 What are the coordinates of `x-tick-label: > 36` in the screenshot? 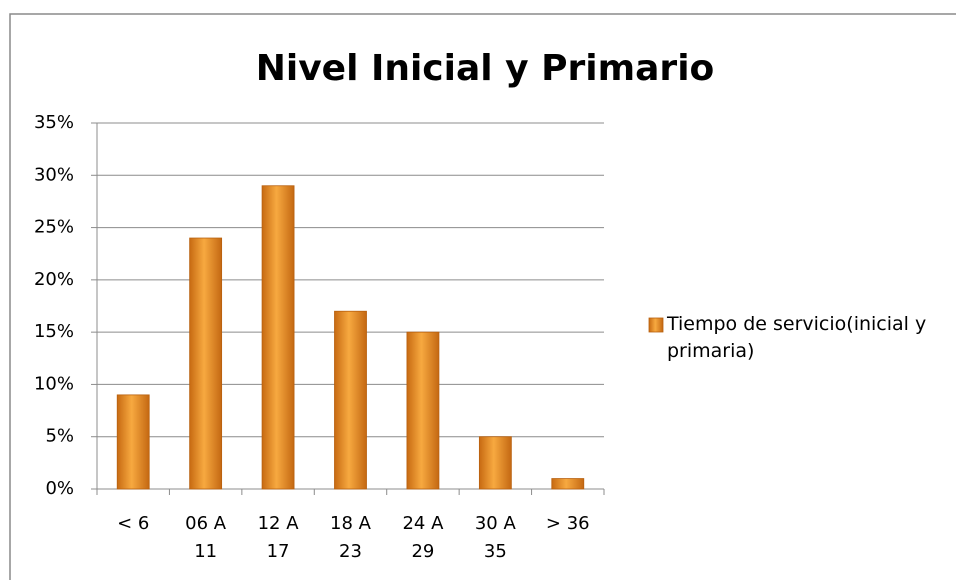 It's located at (567, 523).